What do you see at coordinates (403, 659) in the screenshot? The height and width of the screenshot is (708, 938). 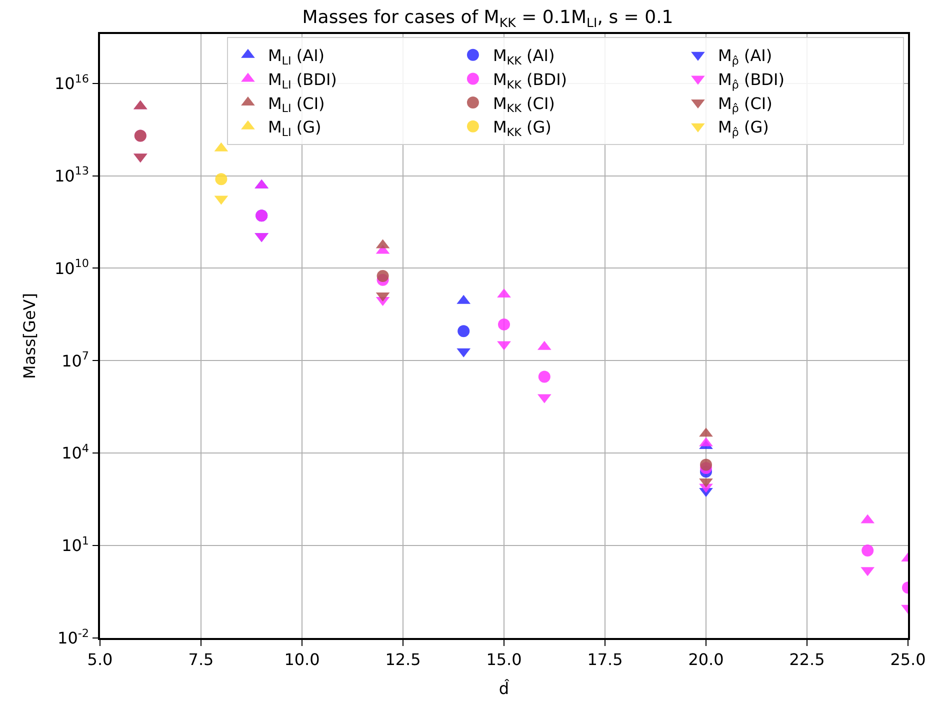 I see `x-tick-label: 12.5` at bounding box center [403, 659].